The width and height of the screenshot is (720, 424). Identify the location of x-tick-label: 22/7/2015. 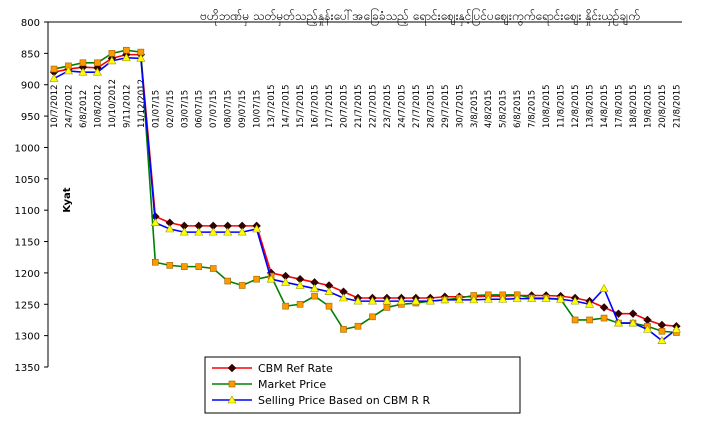
(373, 106).